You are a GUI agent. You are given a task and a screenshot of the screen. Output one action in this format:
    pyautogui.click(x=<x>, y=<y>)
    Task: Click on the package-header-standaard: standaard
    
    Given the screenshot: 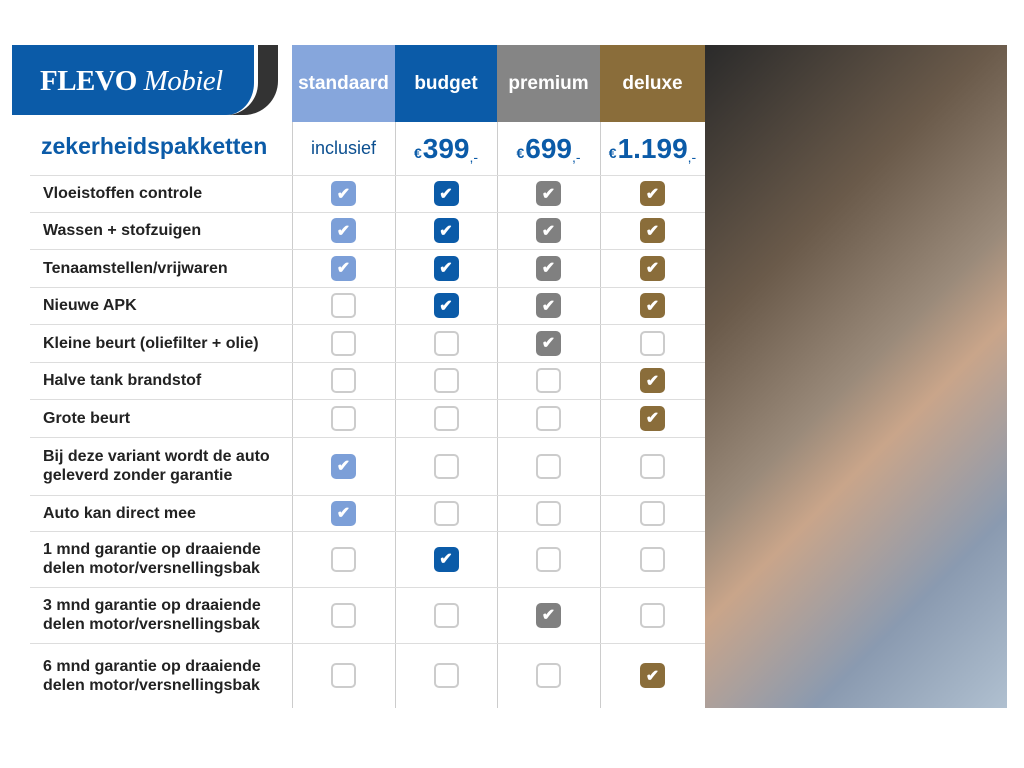 What is the action you would take?
    pyautogui.click(x=343, y=83)
    